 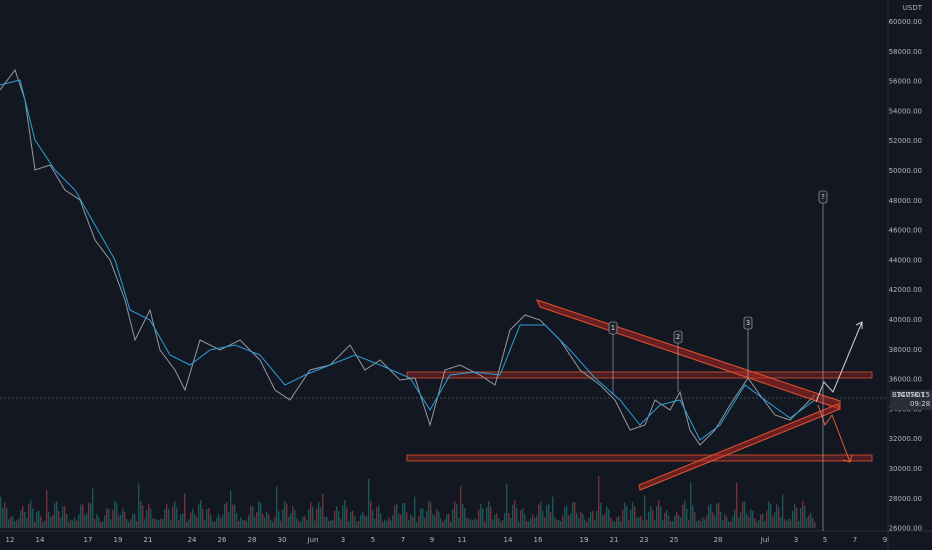 What do you see at coordinates (913, 395) in the screenshot?
I see `current-price: 34776.15` at bounding box center [913, 395].